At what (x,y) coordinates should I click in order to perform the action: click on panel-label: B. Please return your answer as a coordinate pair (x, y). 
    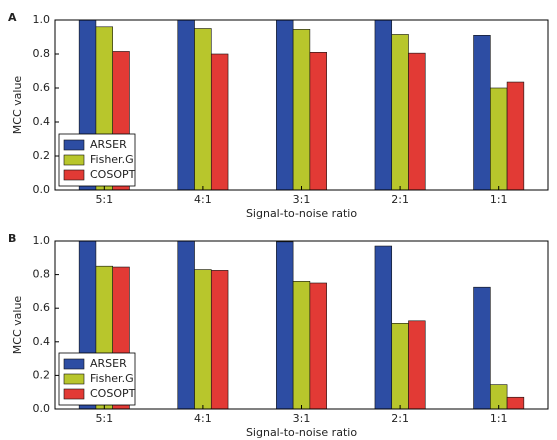
    Looking at the image, I should click on (12, 238).